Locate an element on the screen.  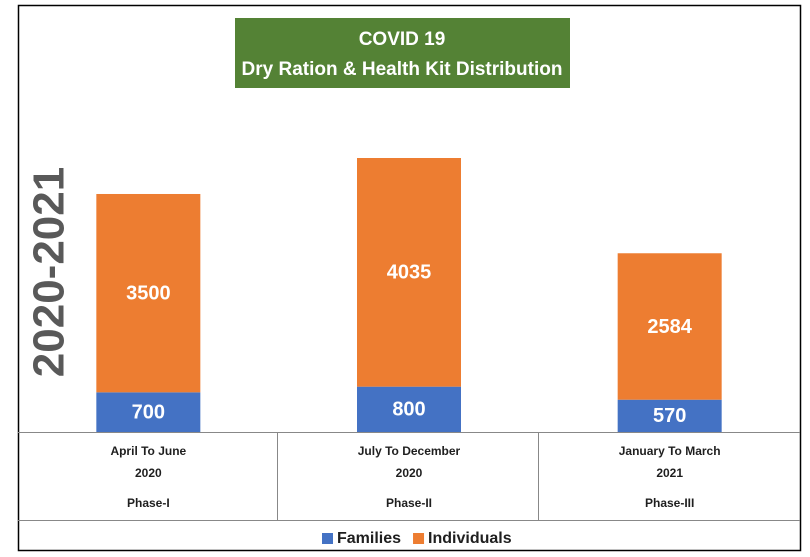
value-label: 700 is located at coordinates (148, 412).